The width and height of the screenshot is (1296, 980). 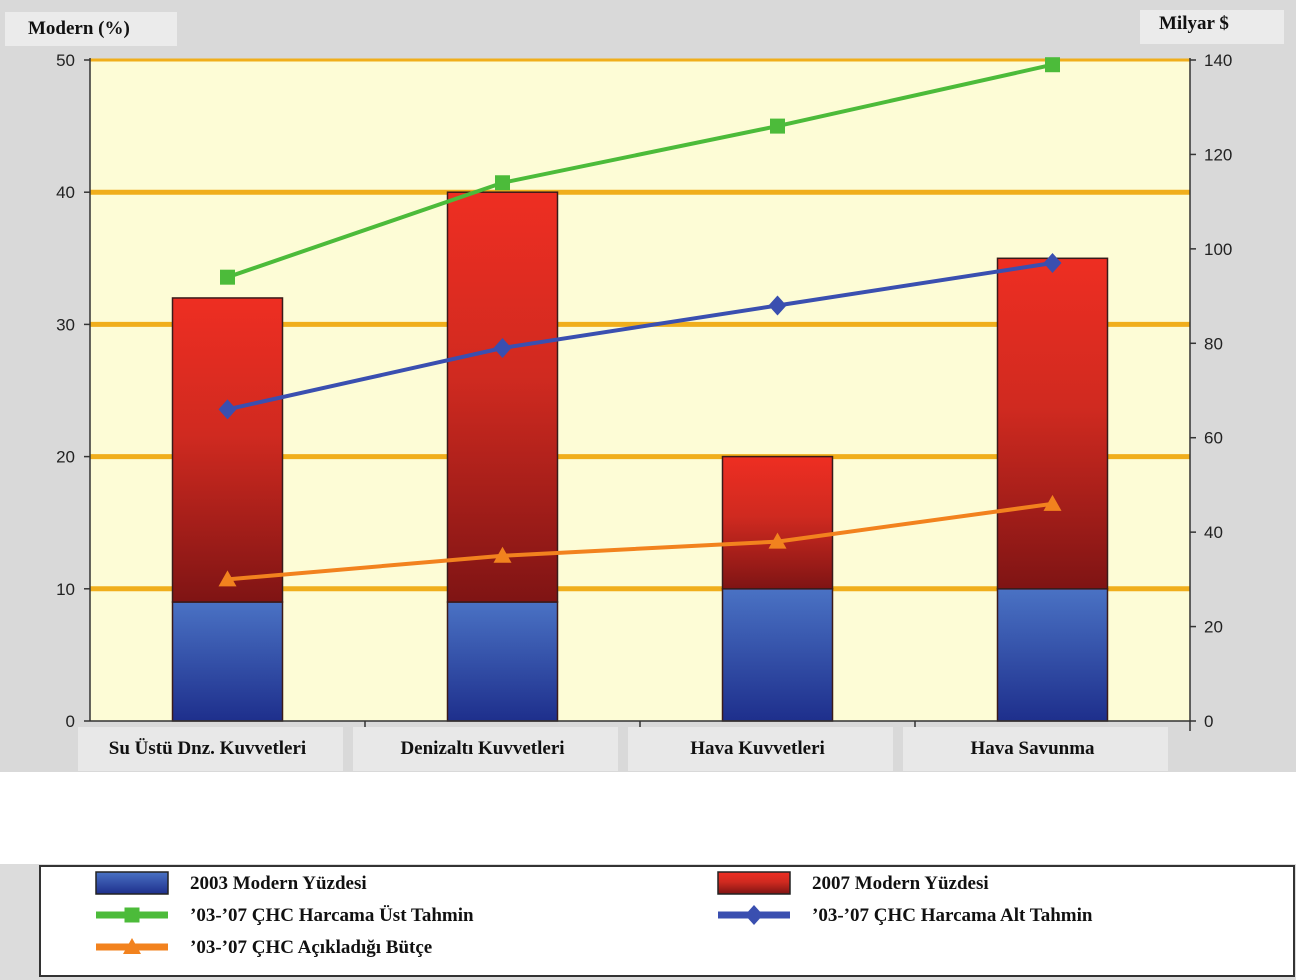 What do you see at coordinates (65, 324) in the screenshot?
I see `left-tick-label: 30` at bounding box center [65, 324].